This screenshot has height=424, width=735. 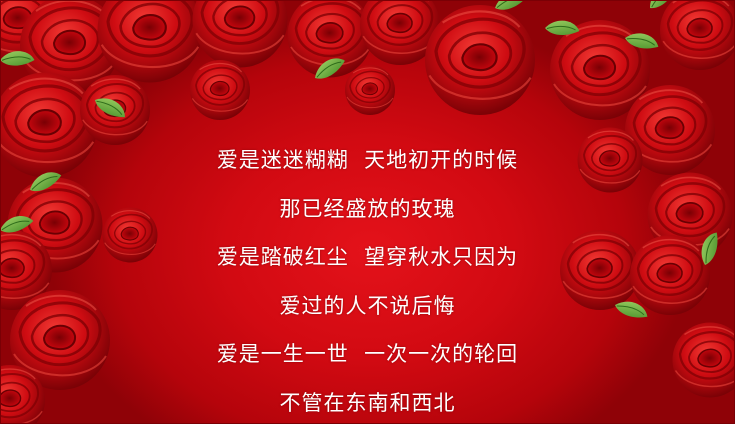 What do you see at coordinates (367, 354) in the screenshot?
I see `poem-line: 爱是一生一世 一次一次的轮回` at bounding box center [367, 354].